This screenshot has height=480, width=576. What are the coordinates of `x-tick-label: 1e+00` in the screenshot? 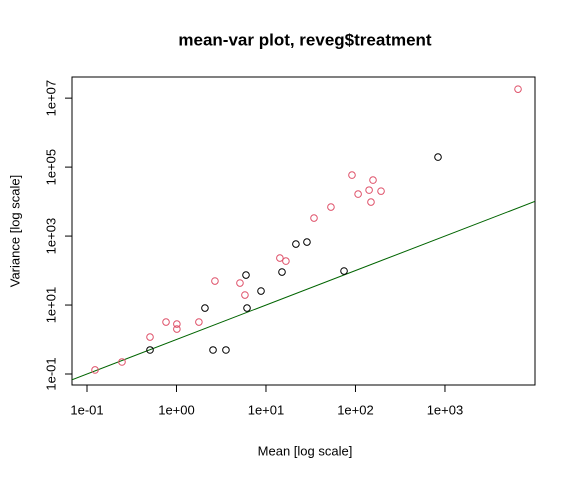 It's located at (176, 409).